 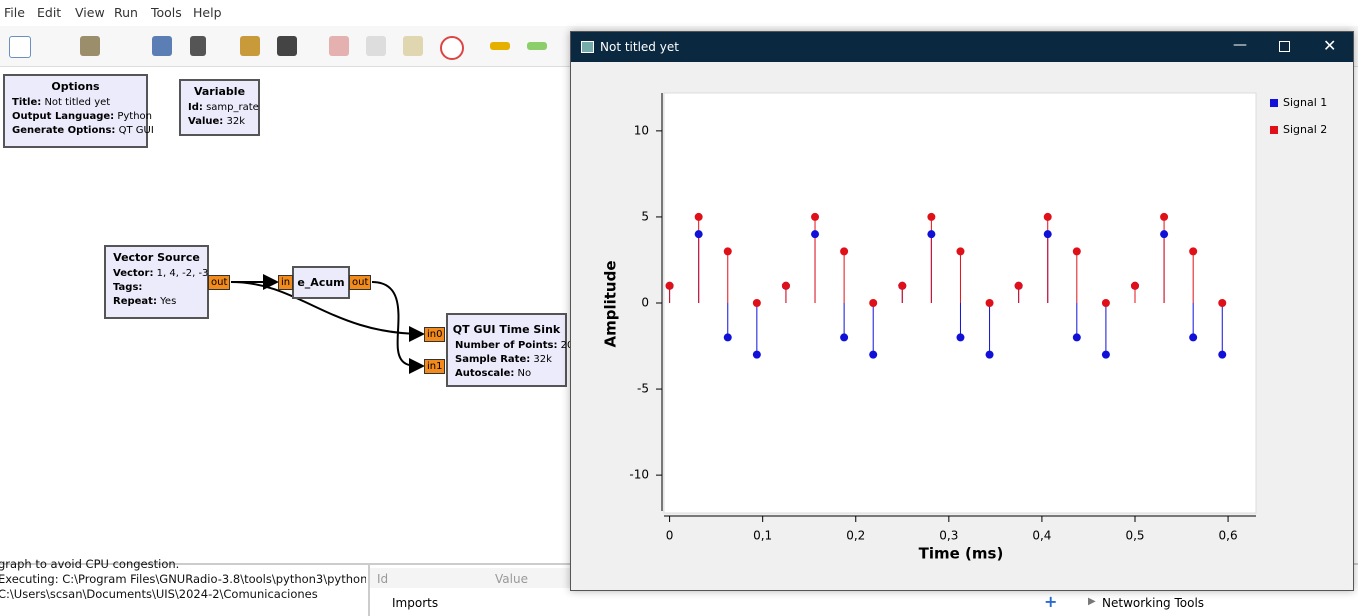 I want to click on param-key: Repeat:, so click(x=135, y=301).